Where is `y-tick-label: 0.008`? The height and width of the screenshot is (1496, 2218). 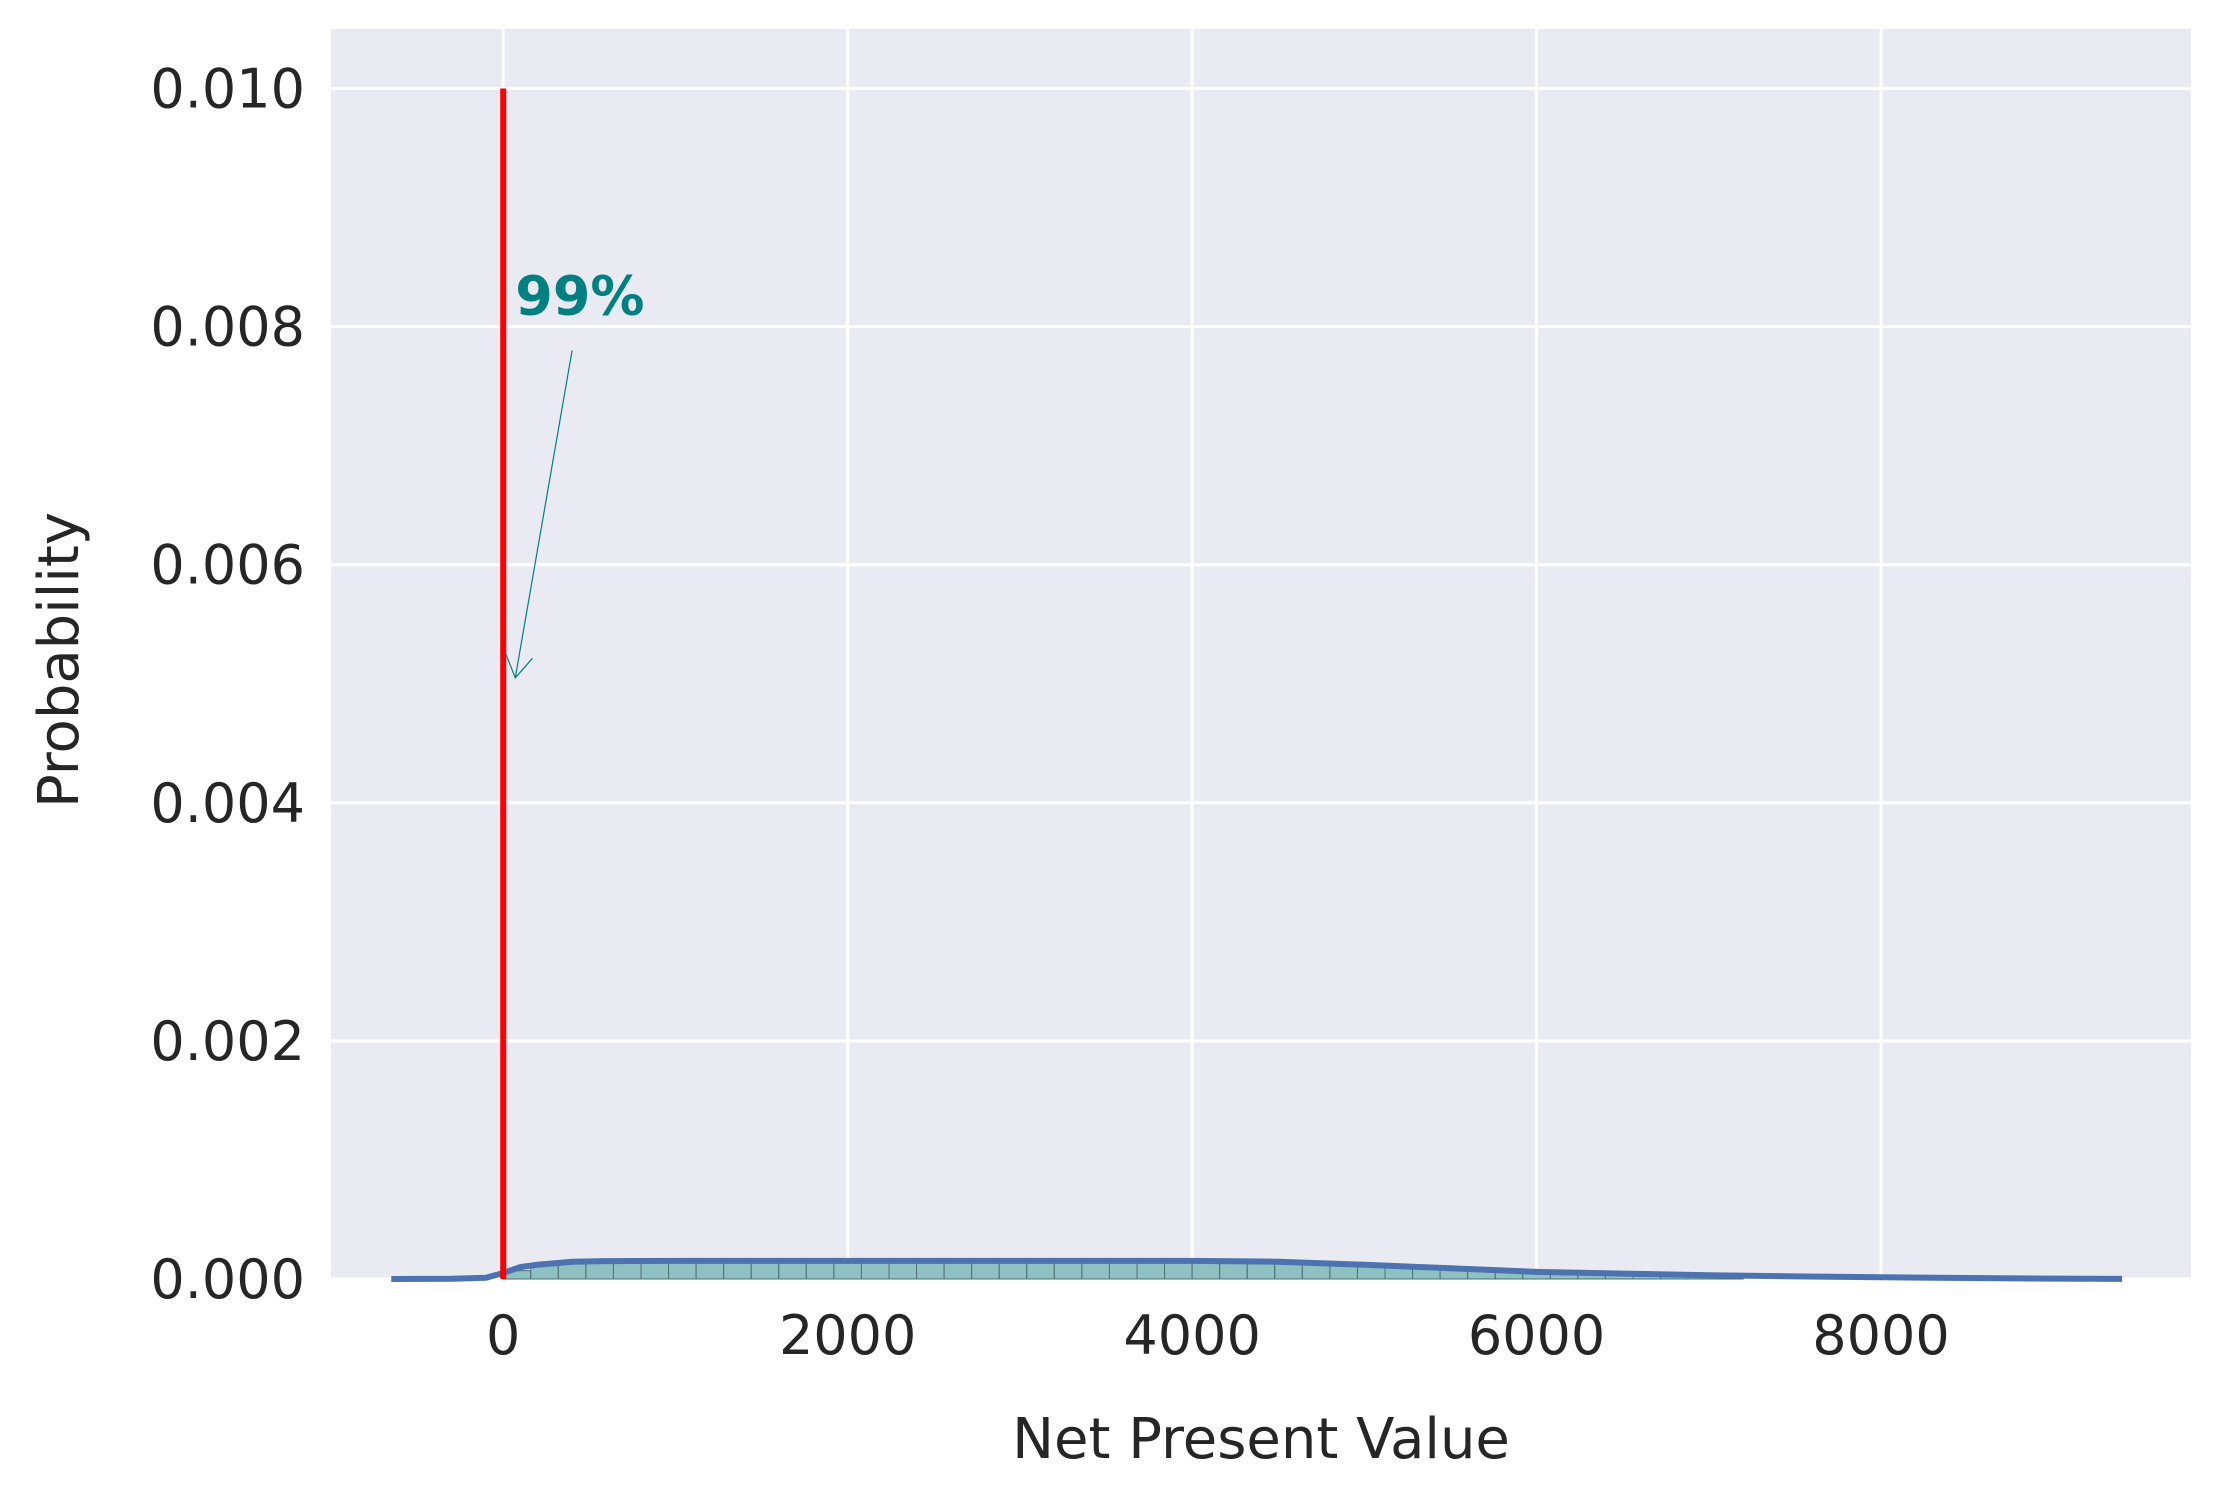 y-tick-label: 0.008 is located at coordinates (227, 327).